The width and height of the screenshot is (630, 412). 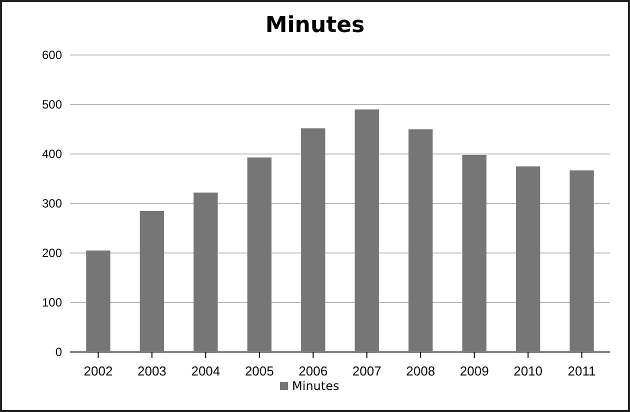 I want to click on x-tick-label: 2011, so click(x=582, y=370).